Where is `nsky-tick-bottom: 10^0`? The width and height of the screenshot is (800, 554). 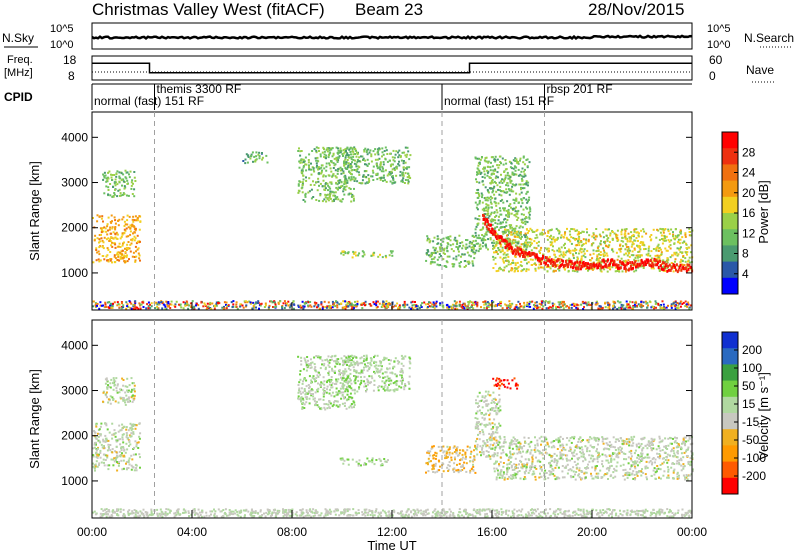 nsky-tick-bottom: 10^0 is located at coordinates (62, 45).